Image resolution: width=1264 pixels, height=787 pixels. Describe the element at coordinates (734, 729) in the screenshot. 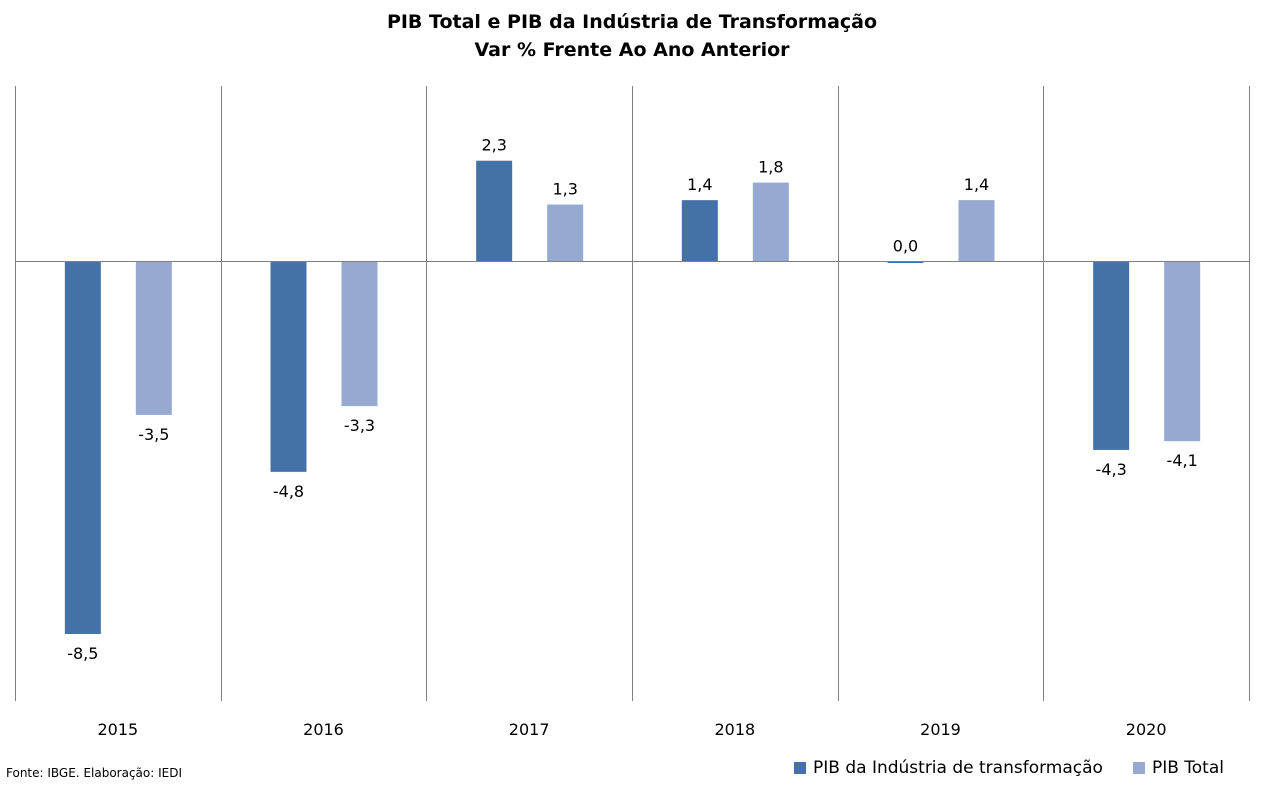

I see `x-tick-label: 2018` at that location.